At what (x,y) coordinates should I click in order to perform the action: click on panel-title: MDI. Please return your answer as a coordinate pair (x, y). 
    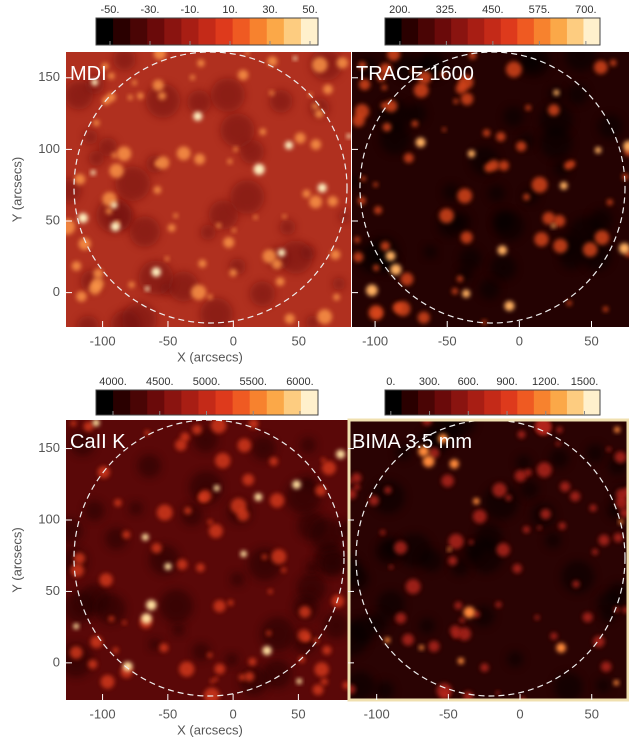
    Looking at the image, I should click on (88, 74).